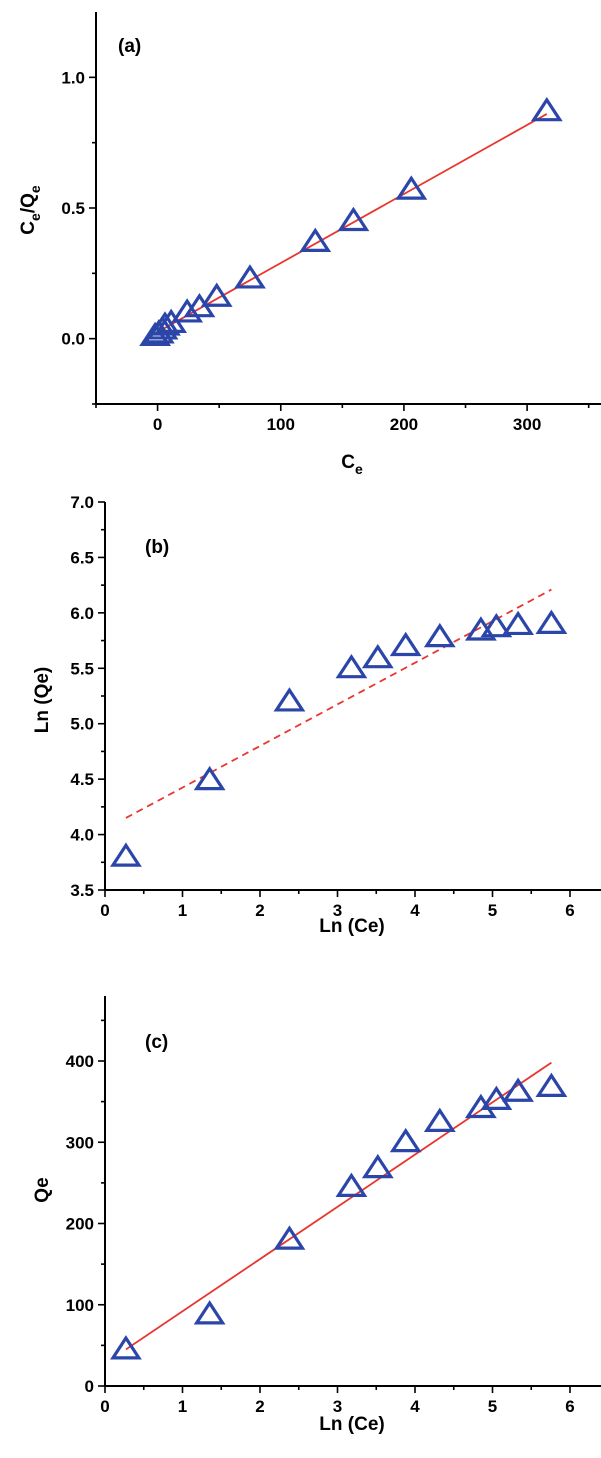  What do you see at coordinates (73, 77) in the screenshot?
I see `y-tick-label: 1.0` at bounding box center [73, 77].